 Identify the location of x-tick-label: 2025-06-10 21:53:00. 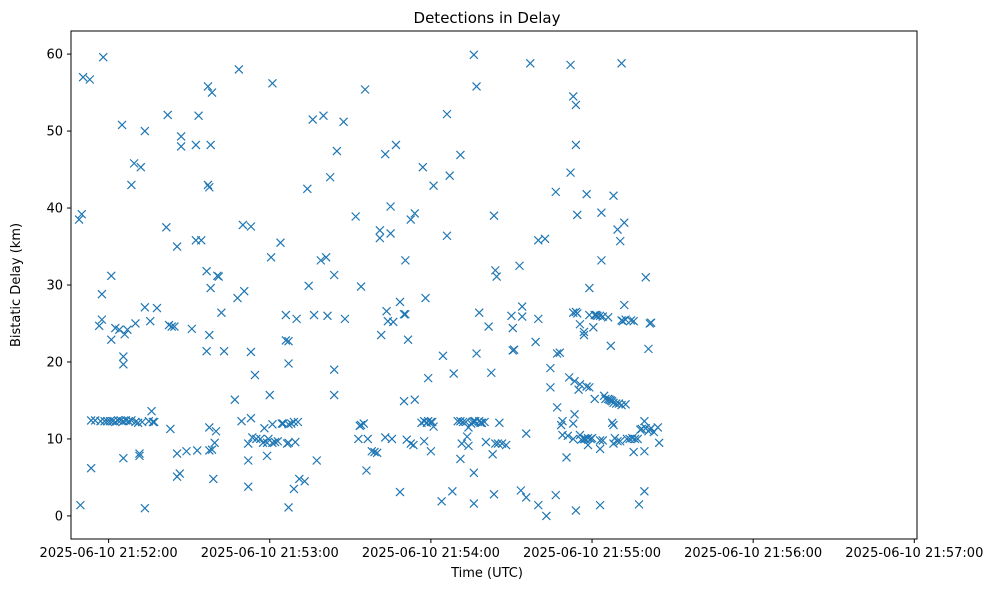
(270, 553).